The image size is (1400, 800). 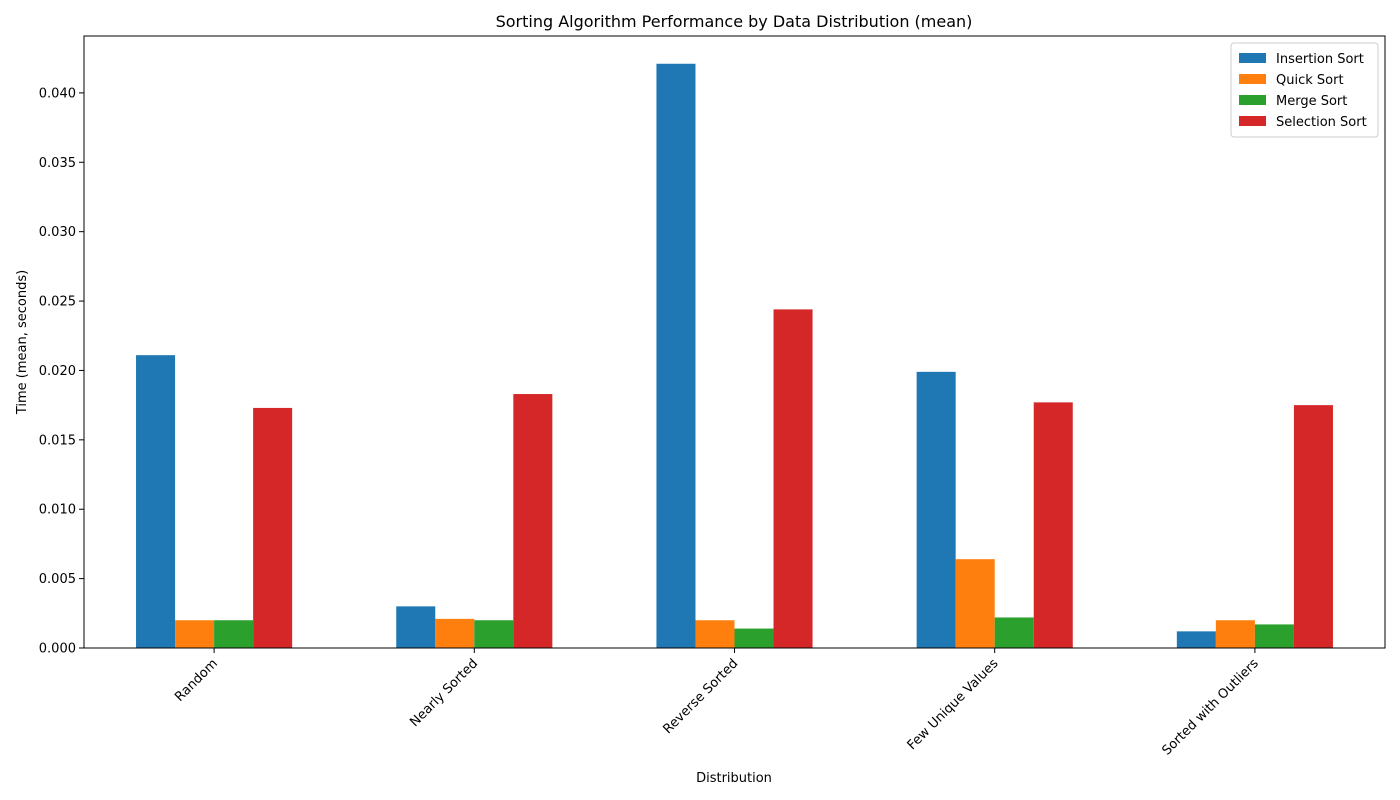 I want to click on x-tick-label: Random, so click(x=196, y=680).